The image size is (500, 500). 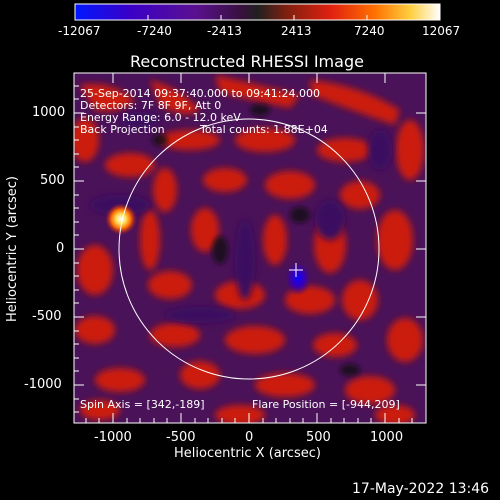 I want to click on x-tick-label: 500, so click(x=318, y=437).